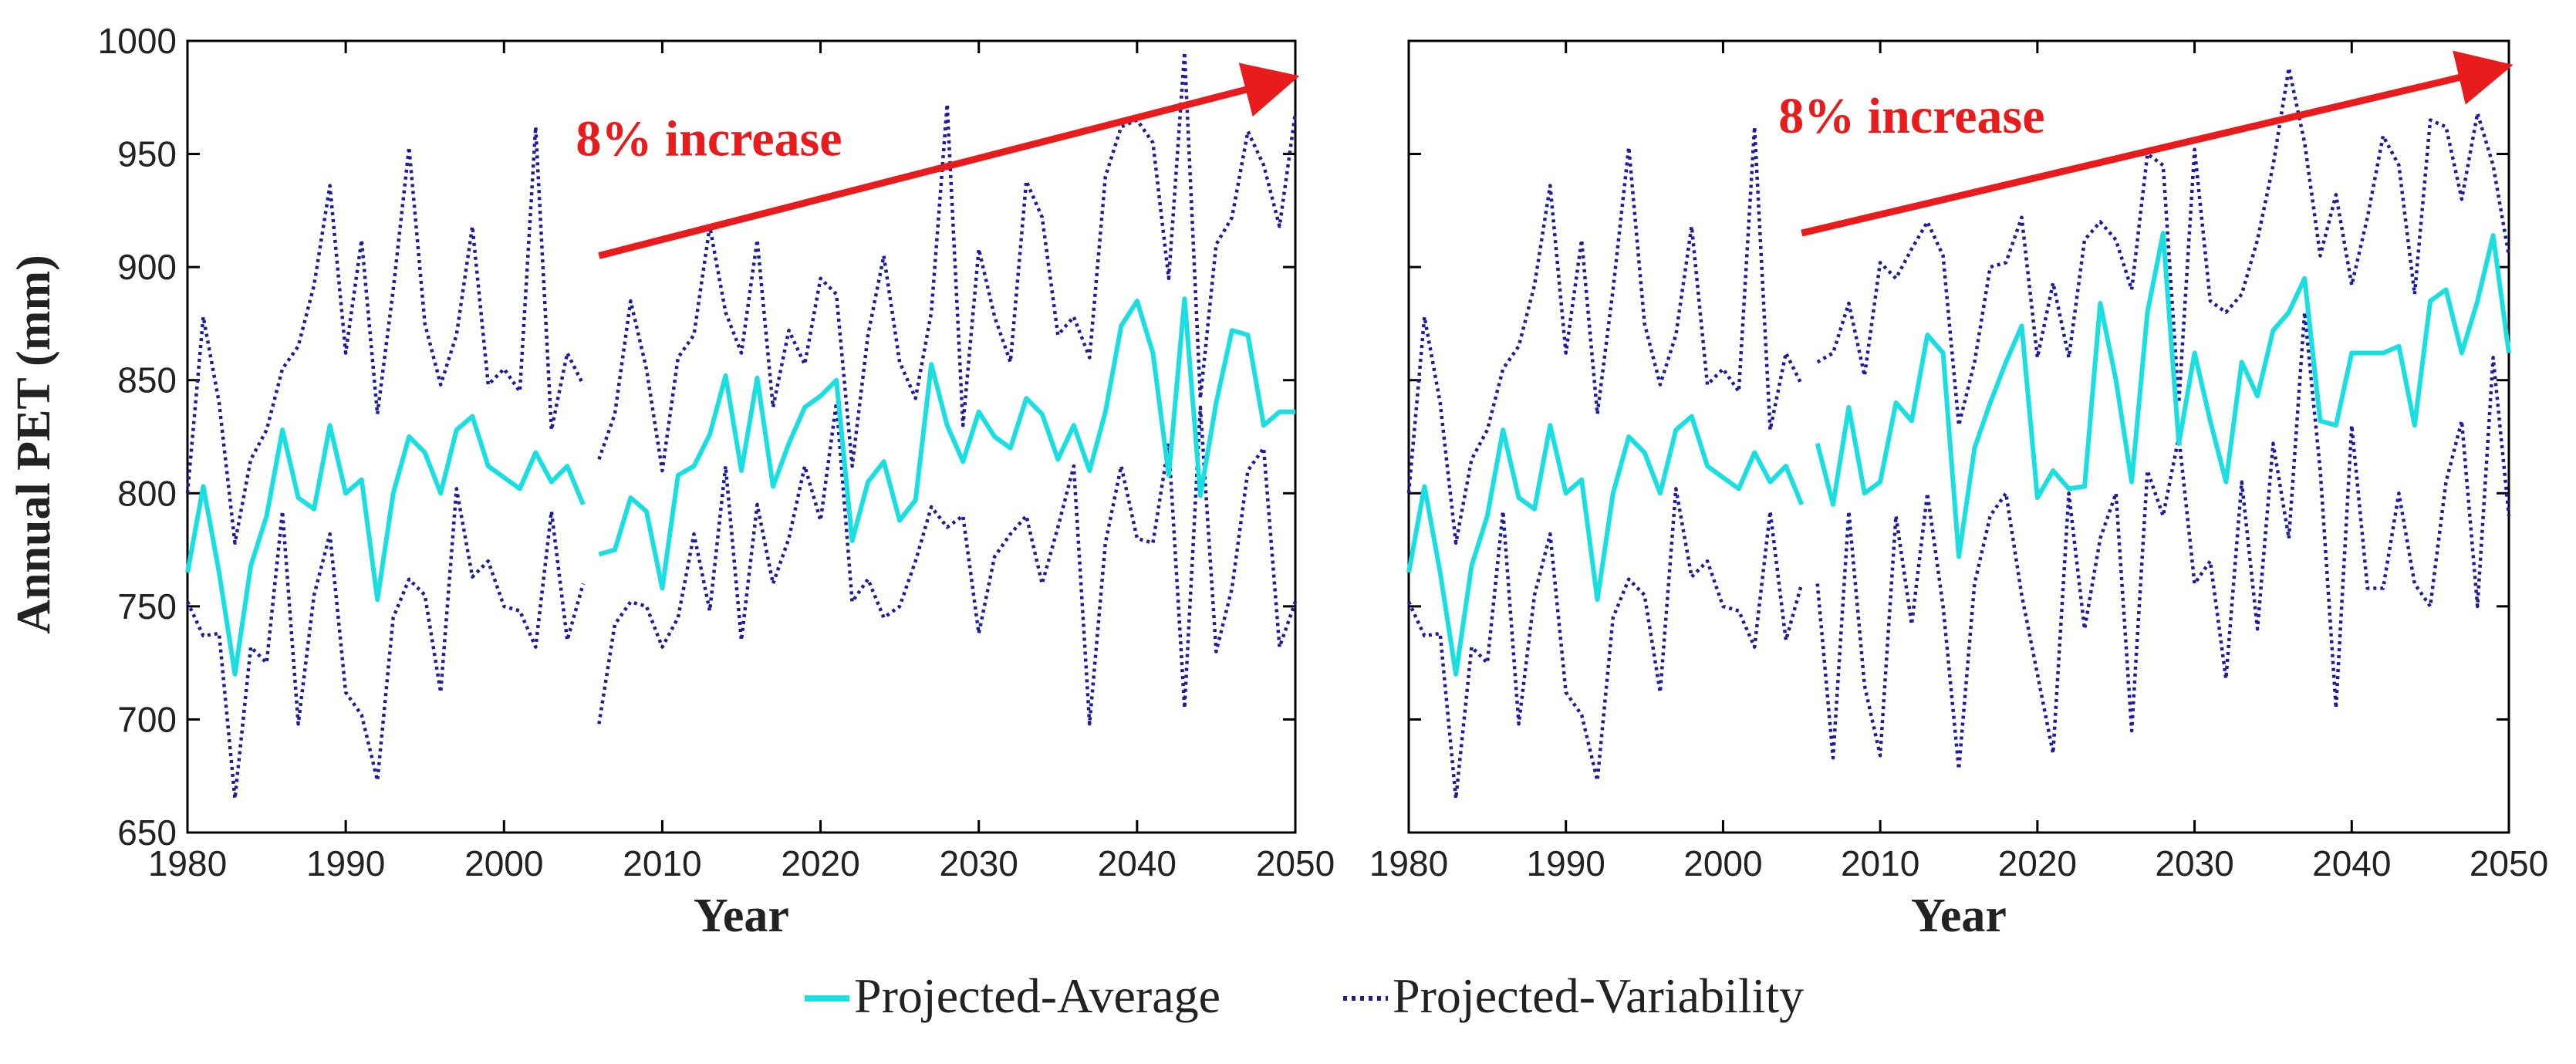  Describe the element at coordinates (1304, 995) in the screenshot. I see `legend: Projected-Average Projected-Variability` at that location.